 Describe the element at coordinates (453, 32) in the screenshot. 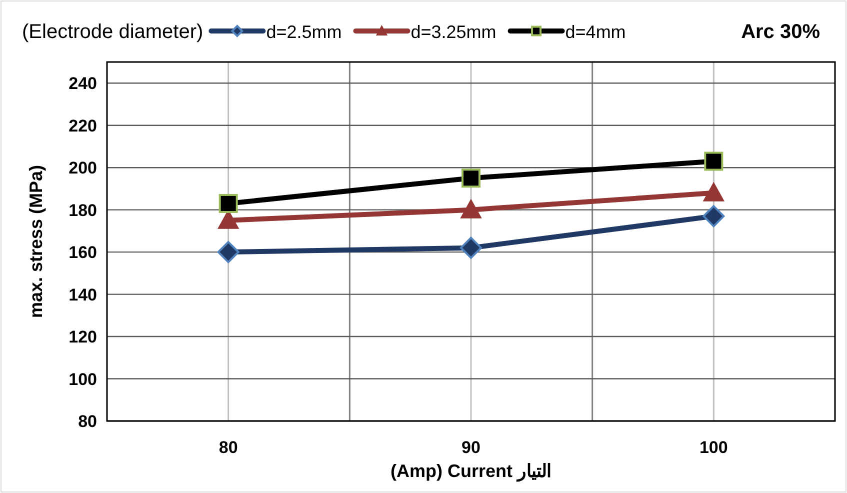

I see `legend-label: d=3.25mm` at that location.